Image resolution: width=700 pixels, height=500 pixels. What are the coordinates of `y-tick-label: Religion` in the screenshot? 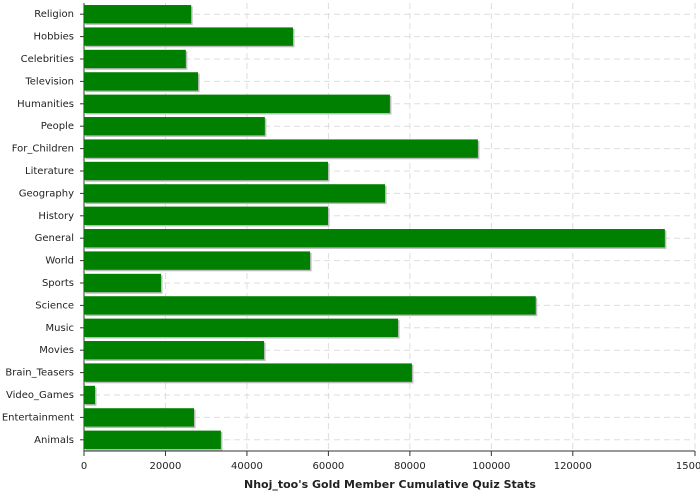 It's located at (54, 14).